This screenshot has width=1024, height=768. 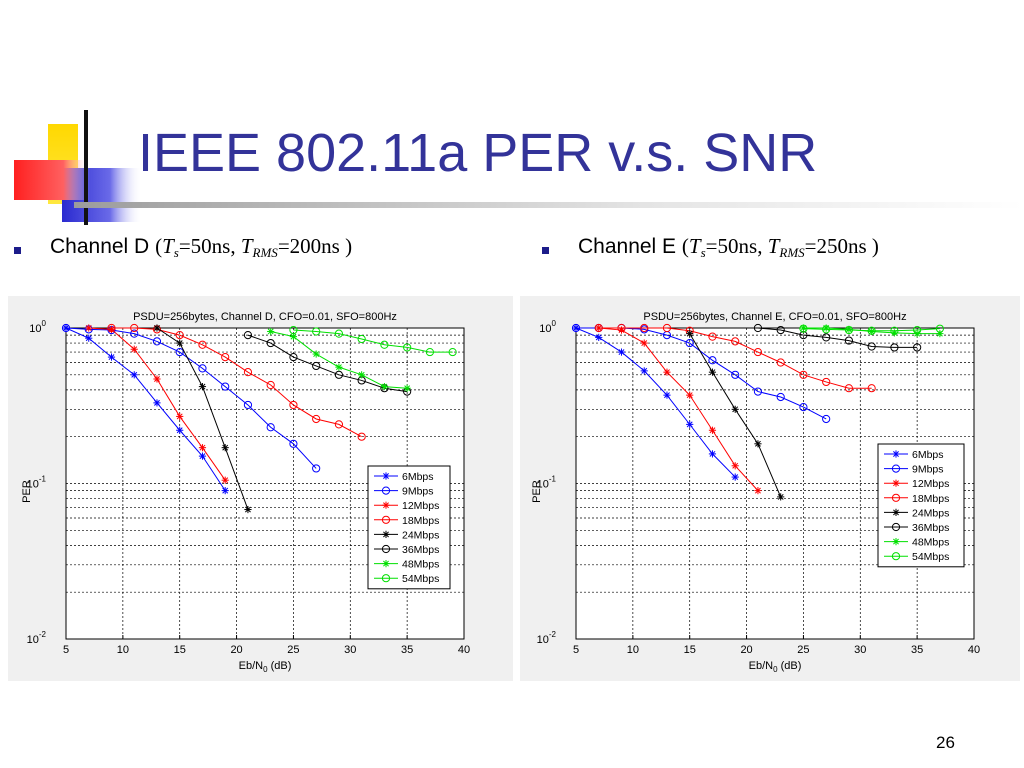 I want to click on deco-vertical-line, so click(x=86, y=167).